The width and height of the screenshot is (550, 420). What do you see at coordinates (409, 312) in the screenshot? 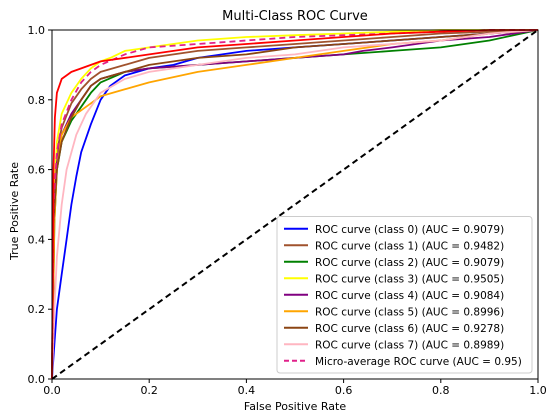
I see `legend-entry: ROC curve (class 5) (AUC = 0.8996)` at bounding box center [409, 312].